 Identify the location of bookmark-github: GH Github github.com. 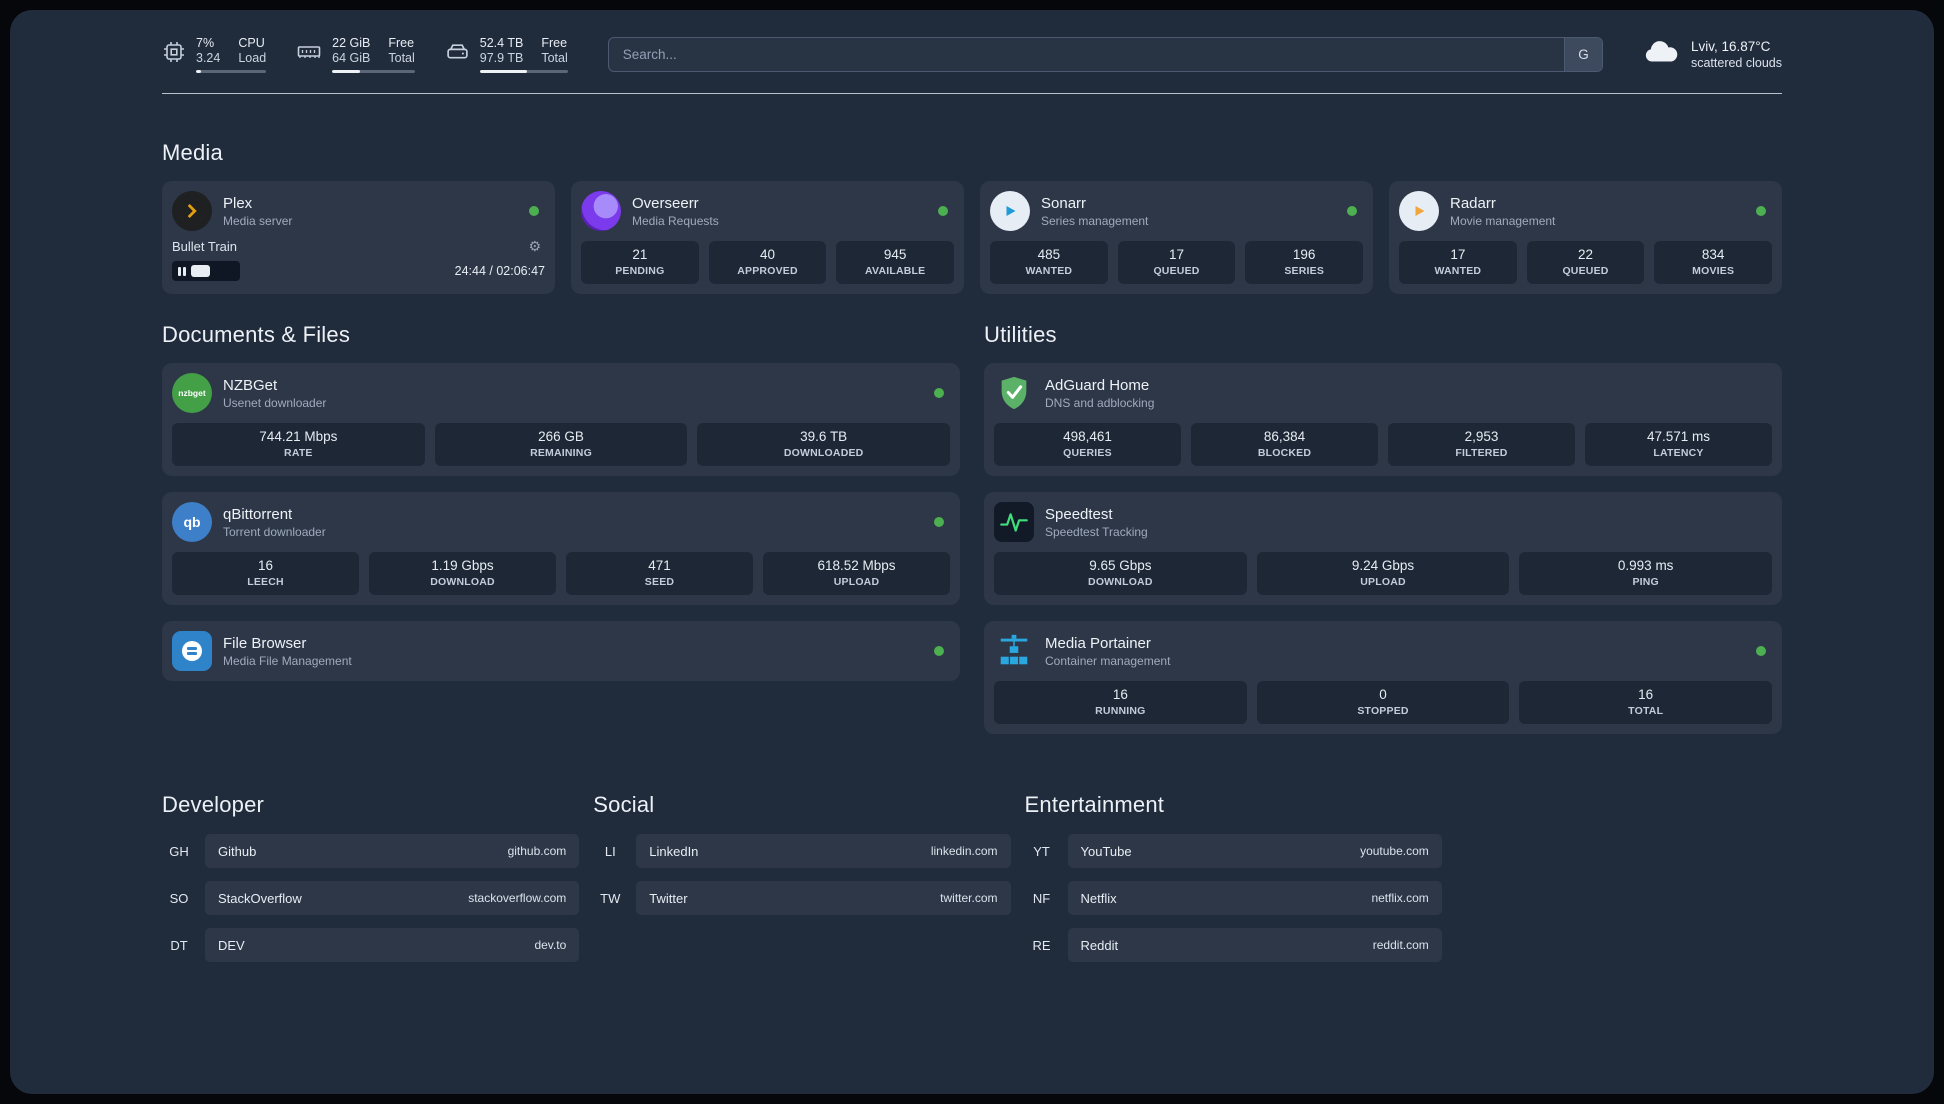
(371, 851).